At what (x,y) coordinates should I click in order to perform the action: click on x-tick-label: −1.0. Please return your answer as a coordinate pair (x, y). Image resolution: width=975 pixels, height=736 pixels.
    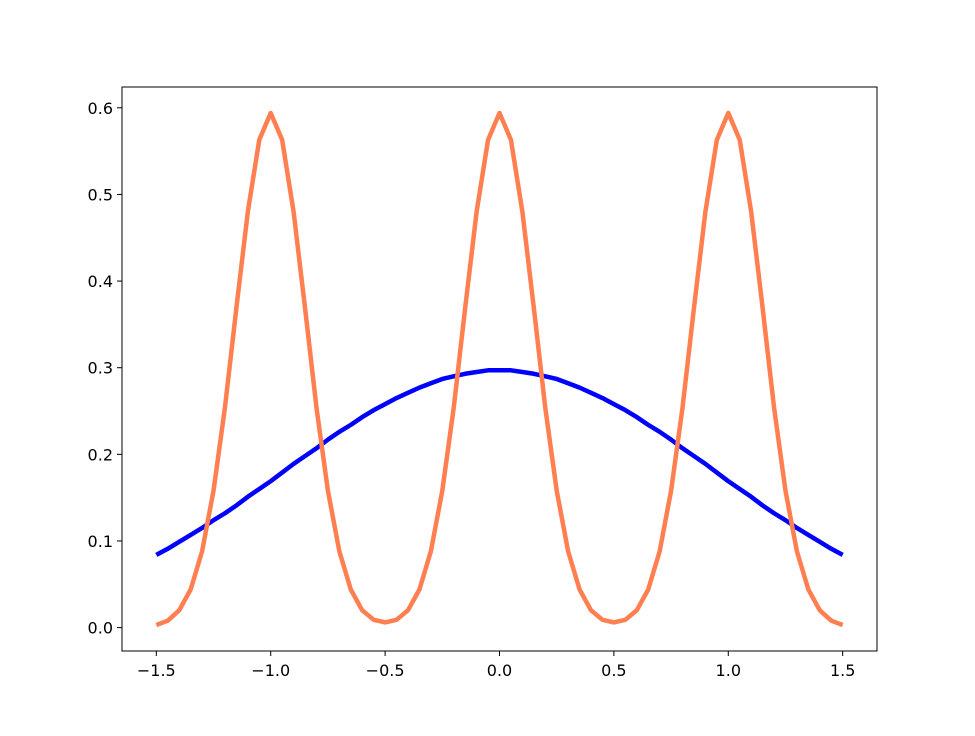
    Looking at the image, I should click on (270, 670).